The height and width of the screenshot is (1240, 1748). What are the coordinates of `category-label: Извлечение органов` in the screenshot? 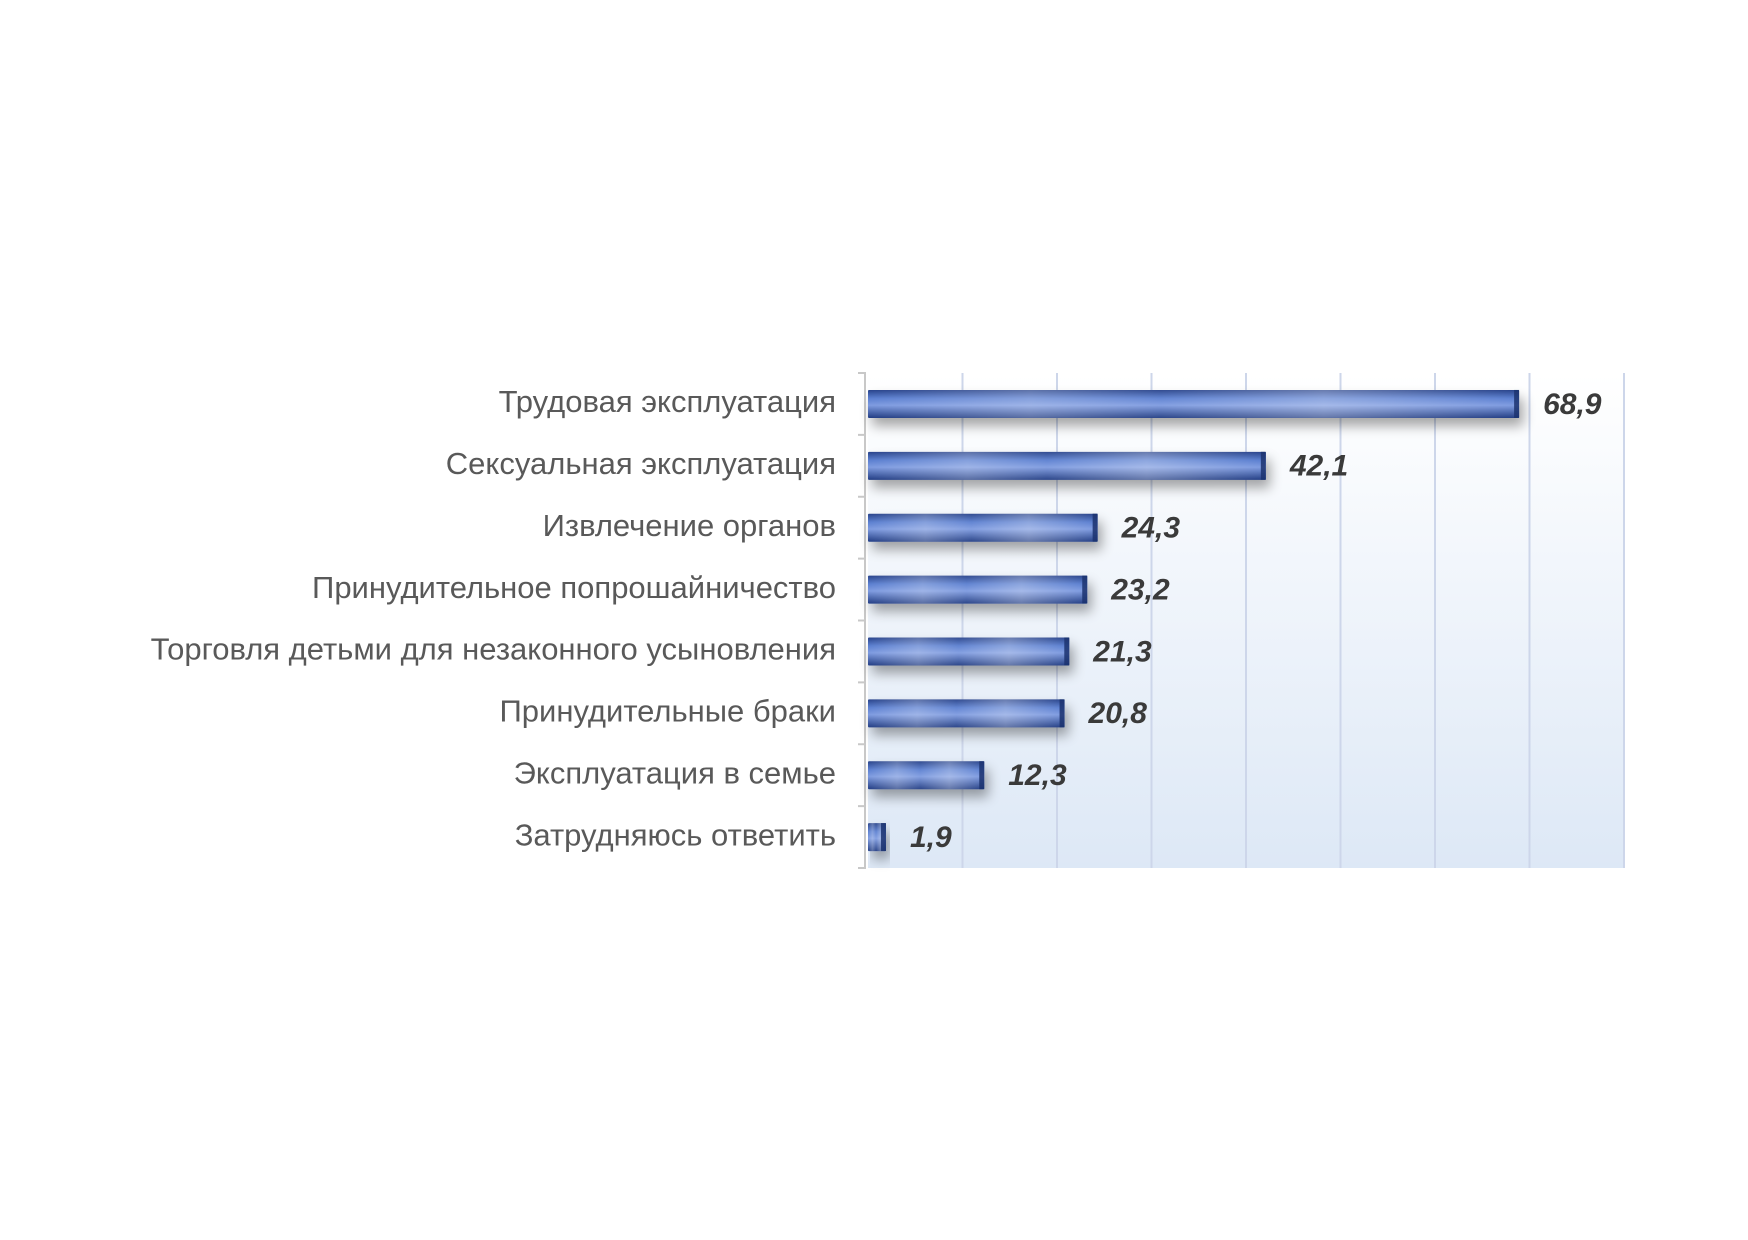 It's located at (689, 525).